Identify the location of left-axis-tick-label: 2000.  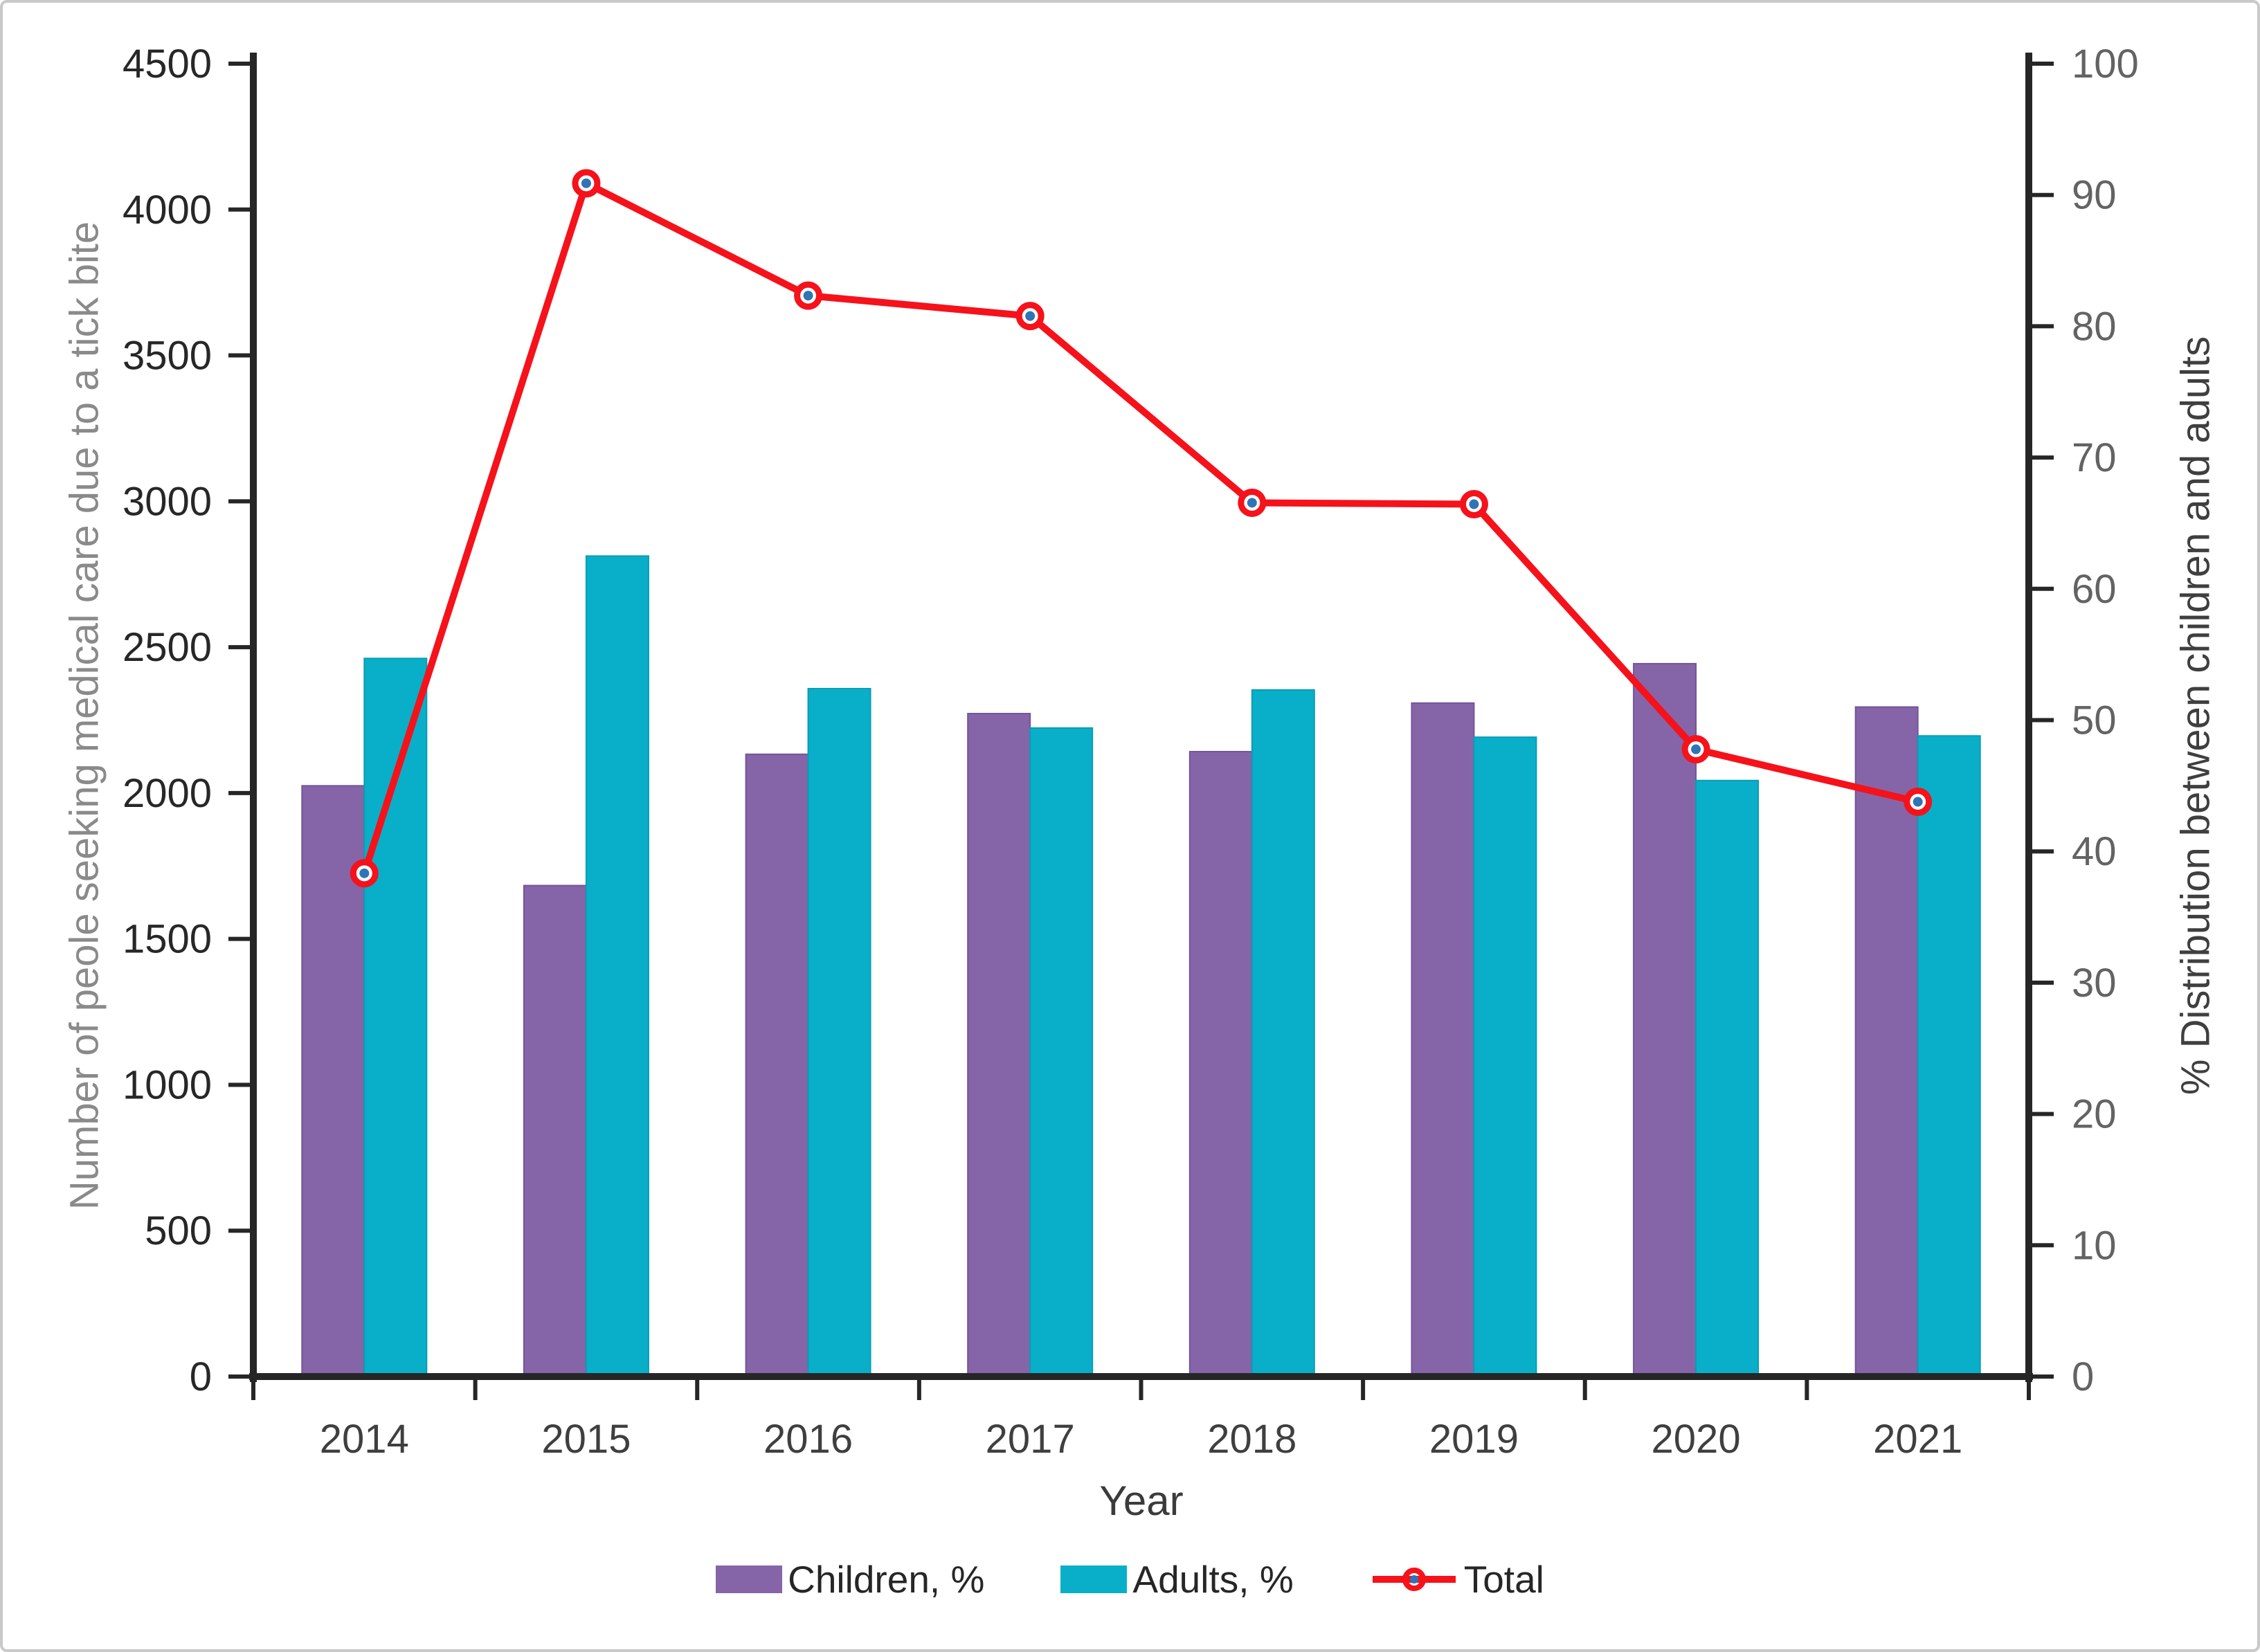
(168, 793).